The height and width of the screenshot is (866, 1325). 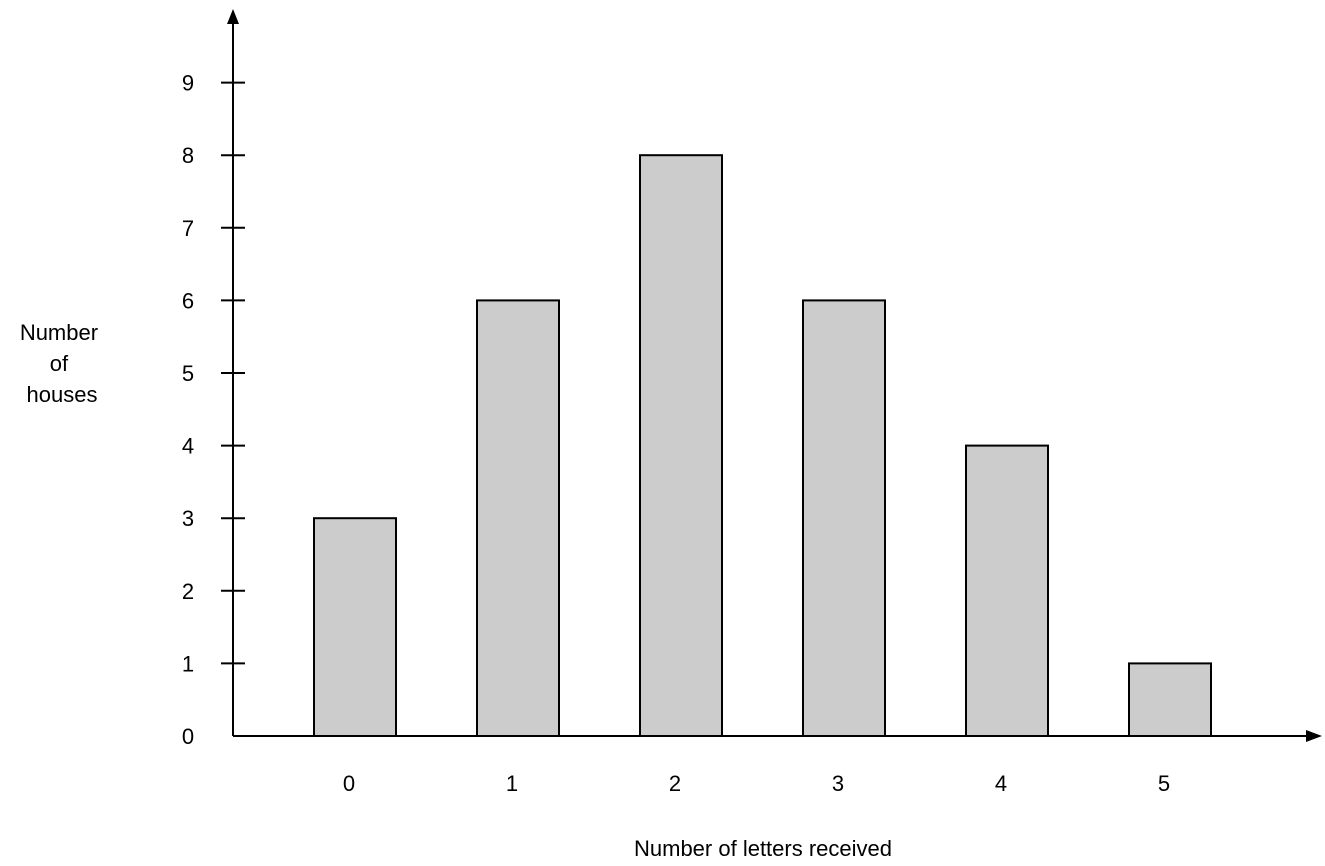 What do you see at coordinates (188, 373) in the screenshot?
I see `y-tick-label-5: 5` at bounding box center [188, 373].